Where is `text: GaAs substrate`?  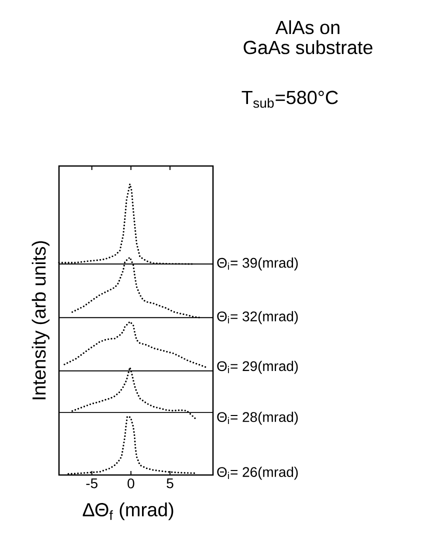
text: GaAs substrate is located at coordinates (308, 47).